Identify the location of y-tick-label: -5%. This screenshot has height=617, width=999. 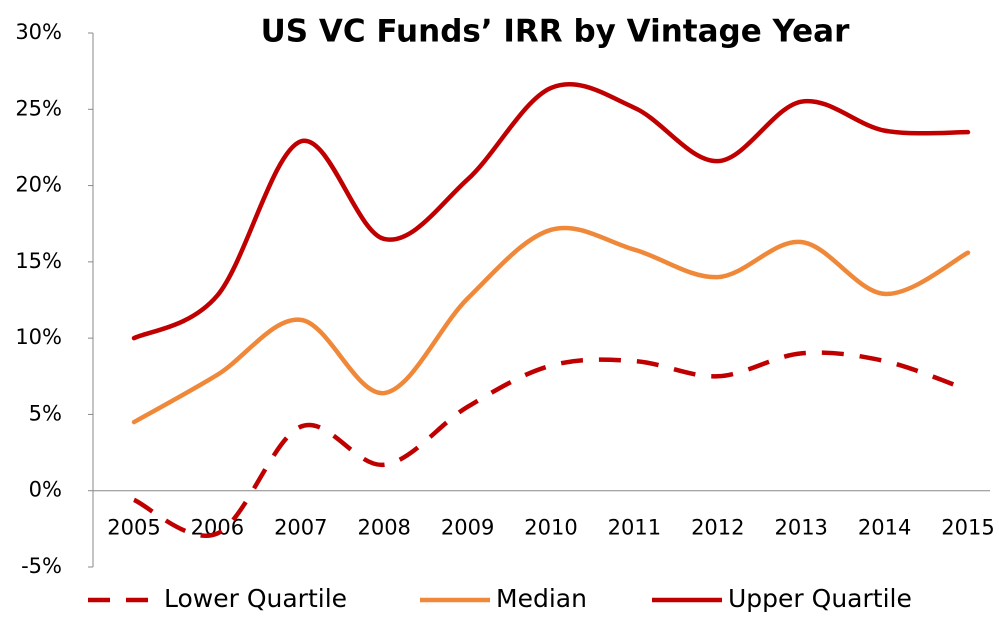
(41, 566).